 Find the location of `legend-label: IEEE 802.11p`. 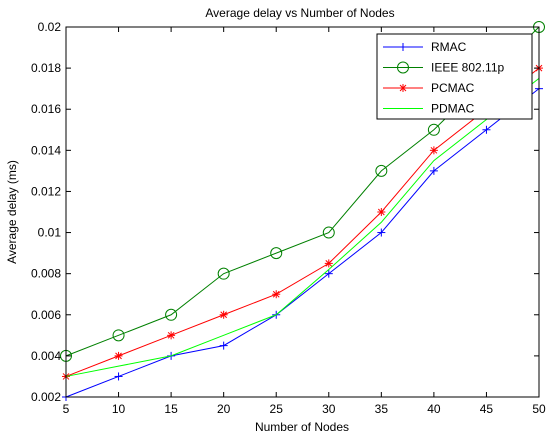

legend-label: IEEE 802.11p is located at coordinates (467, 68).